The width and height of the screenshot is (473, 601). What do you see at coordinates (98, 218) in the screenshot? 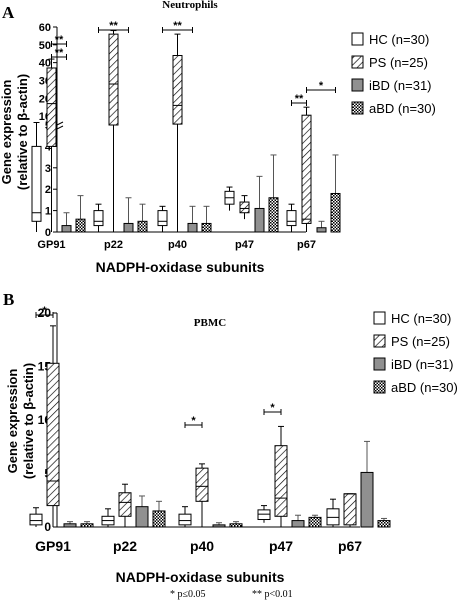
I see `box-hc-p22` at bounding box center [98, 218].